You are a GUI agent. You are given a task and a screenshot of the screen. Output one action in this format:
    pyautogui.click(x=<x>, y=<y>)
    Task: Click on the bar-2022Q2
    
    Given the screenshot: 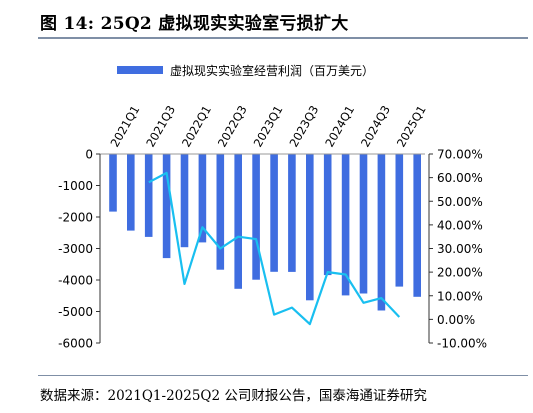 What is the action you would take?
    pyautogui.click(x=202, y=198)
    